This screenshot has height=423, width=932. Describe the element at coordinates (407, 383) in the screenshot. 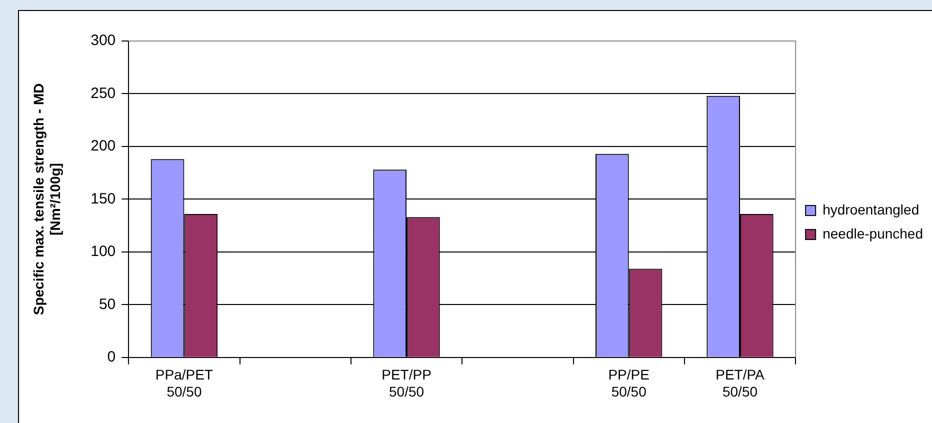

I see `x-tick-label: PET/PP 50/50` at that location.